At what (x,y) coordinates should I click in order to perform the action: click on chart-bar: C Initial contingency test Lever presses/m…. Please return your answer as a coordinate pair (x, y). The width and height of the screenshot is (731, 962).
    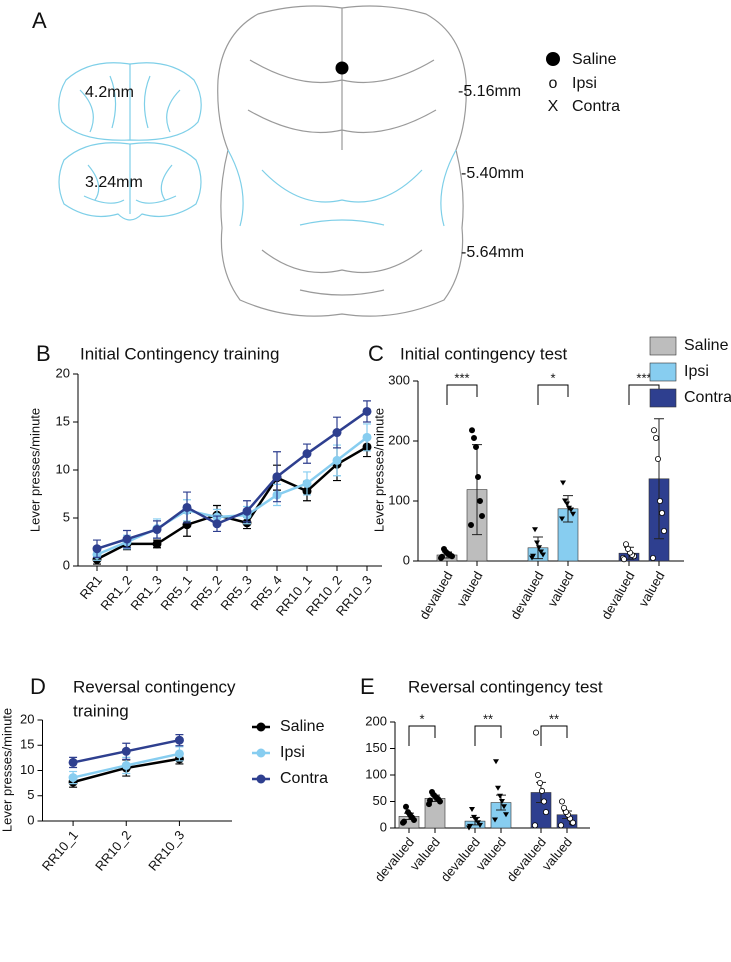
    Looking at the image, I should click on (549, 479).